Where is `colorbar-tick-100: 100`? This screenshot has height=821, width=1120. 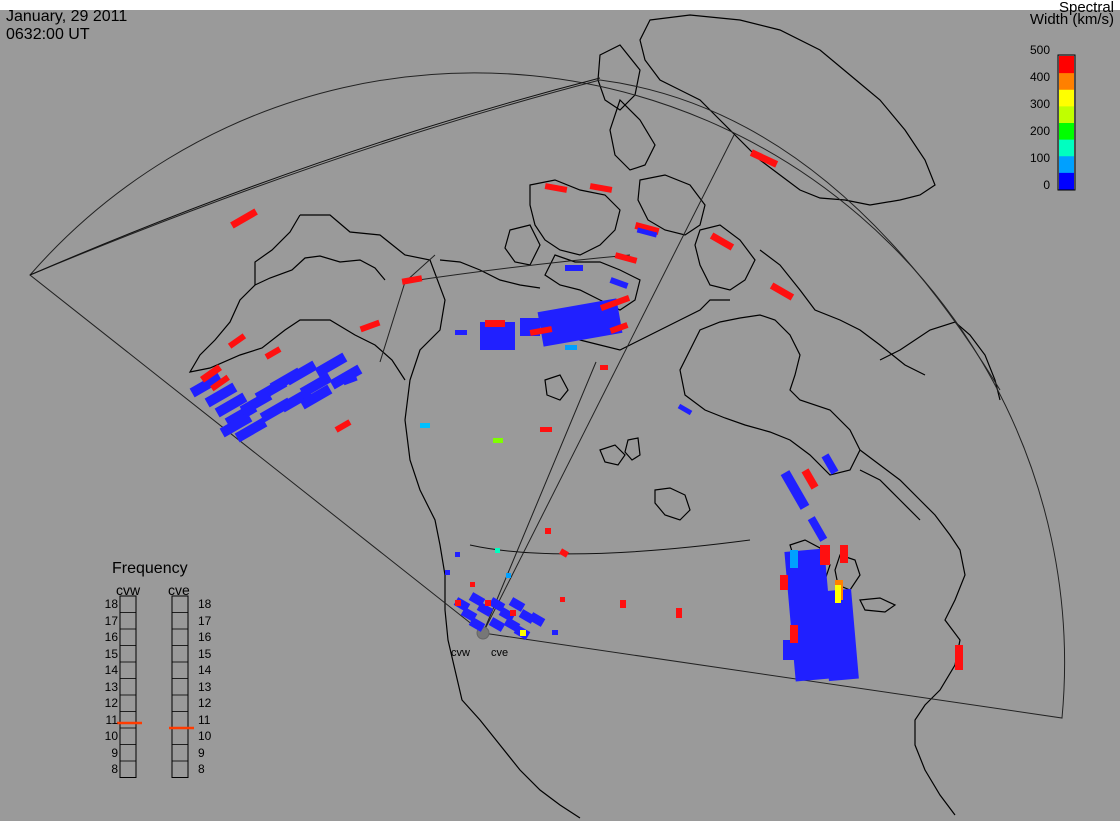 colorbar-tick-100: 100 is located at coordinates (1039, 158).